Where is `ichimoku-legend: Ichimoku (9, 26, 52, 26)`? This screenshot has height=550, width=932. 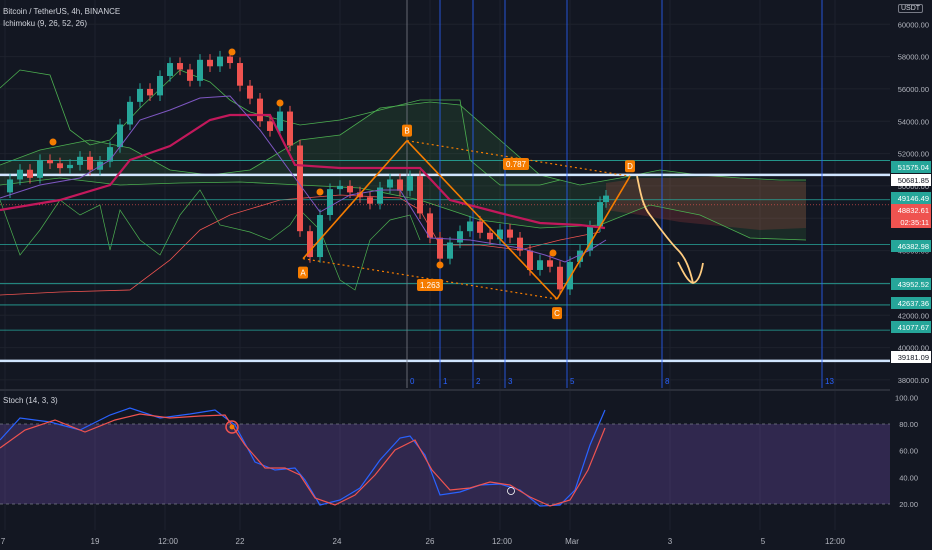 ichimoku-legend: Ichimoku (9, 26, 52, 26) is located at coordinates (45, 23).